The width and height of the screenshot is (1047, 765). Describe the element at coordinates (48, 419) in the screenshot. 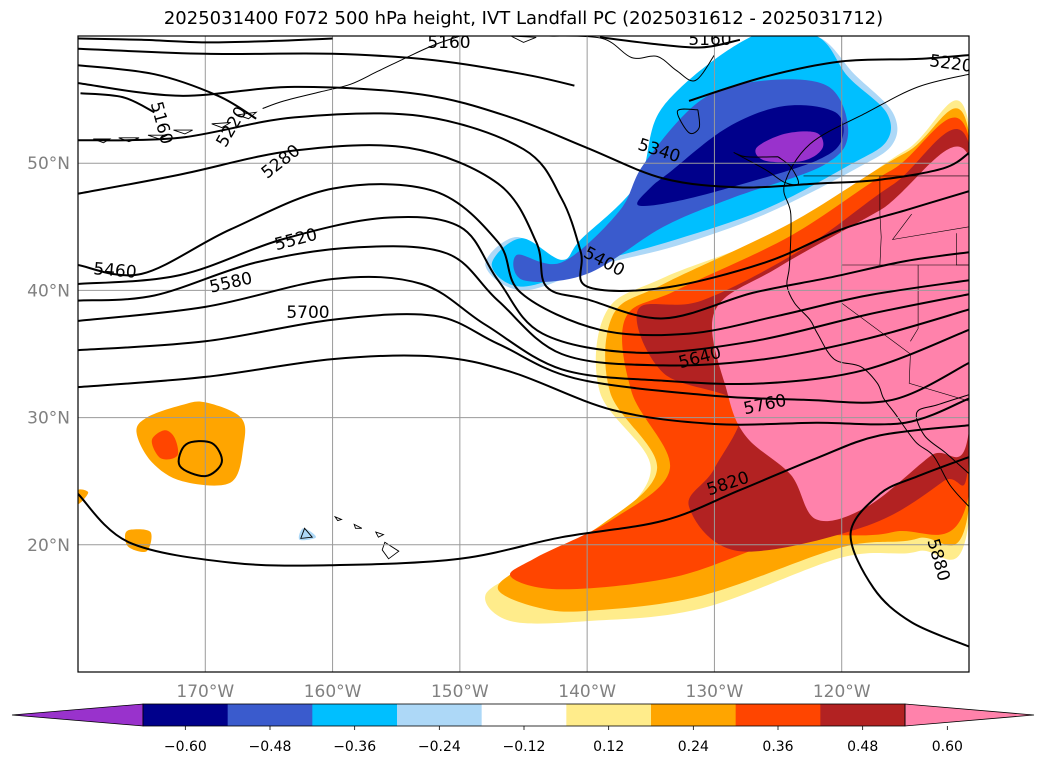

I see `lat-tick-label: 30°N` at that location.